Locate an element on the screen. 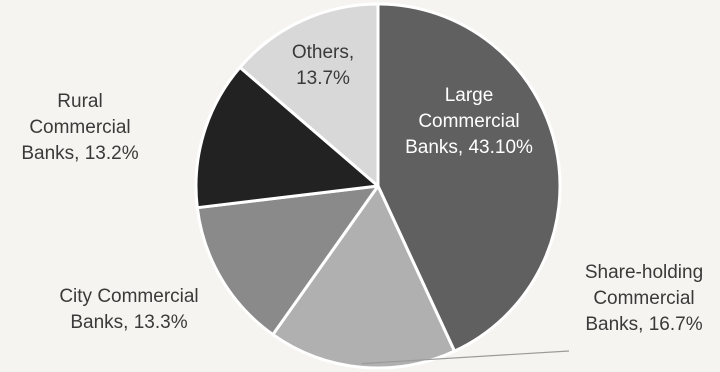 The image size is (720, 372). leader-lines is located at coordinates (465, 357).